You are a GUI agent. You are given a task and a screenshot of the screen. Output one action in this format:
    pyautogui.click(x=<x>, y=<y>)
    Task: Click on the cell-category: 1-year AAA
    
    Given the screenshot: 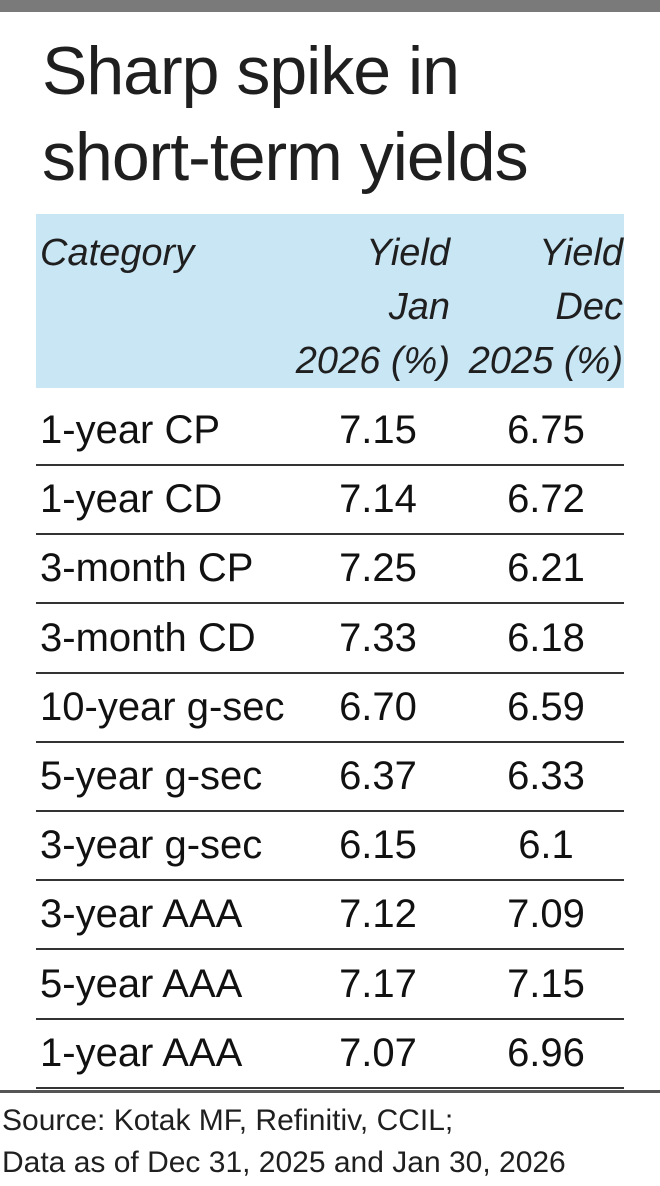 What is the action you would take?
    pyautogui.click(x=141, y=1052)
    